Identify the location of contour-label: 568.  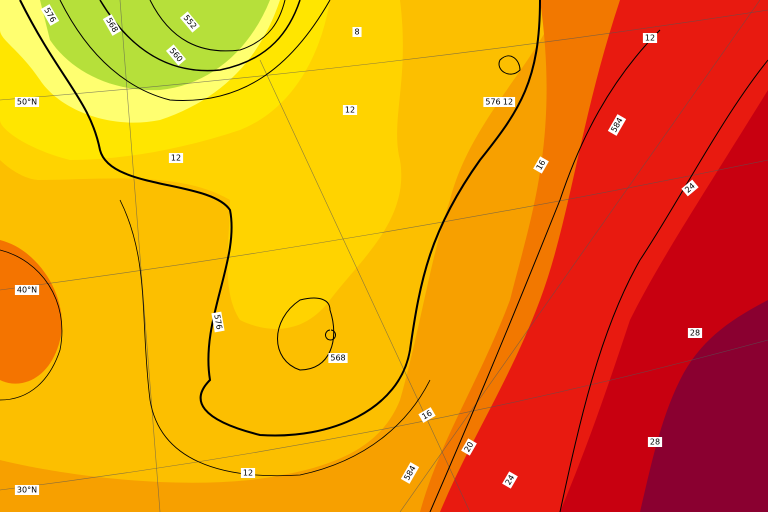
(338, 358).